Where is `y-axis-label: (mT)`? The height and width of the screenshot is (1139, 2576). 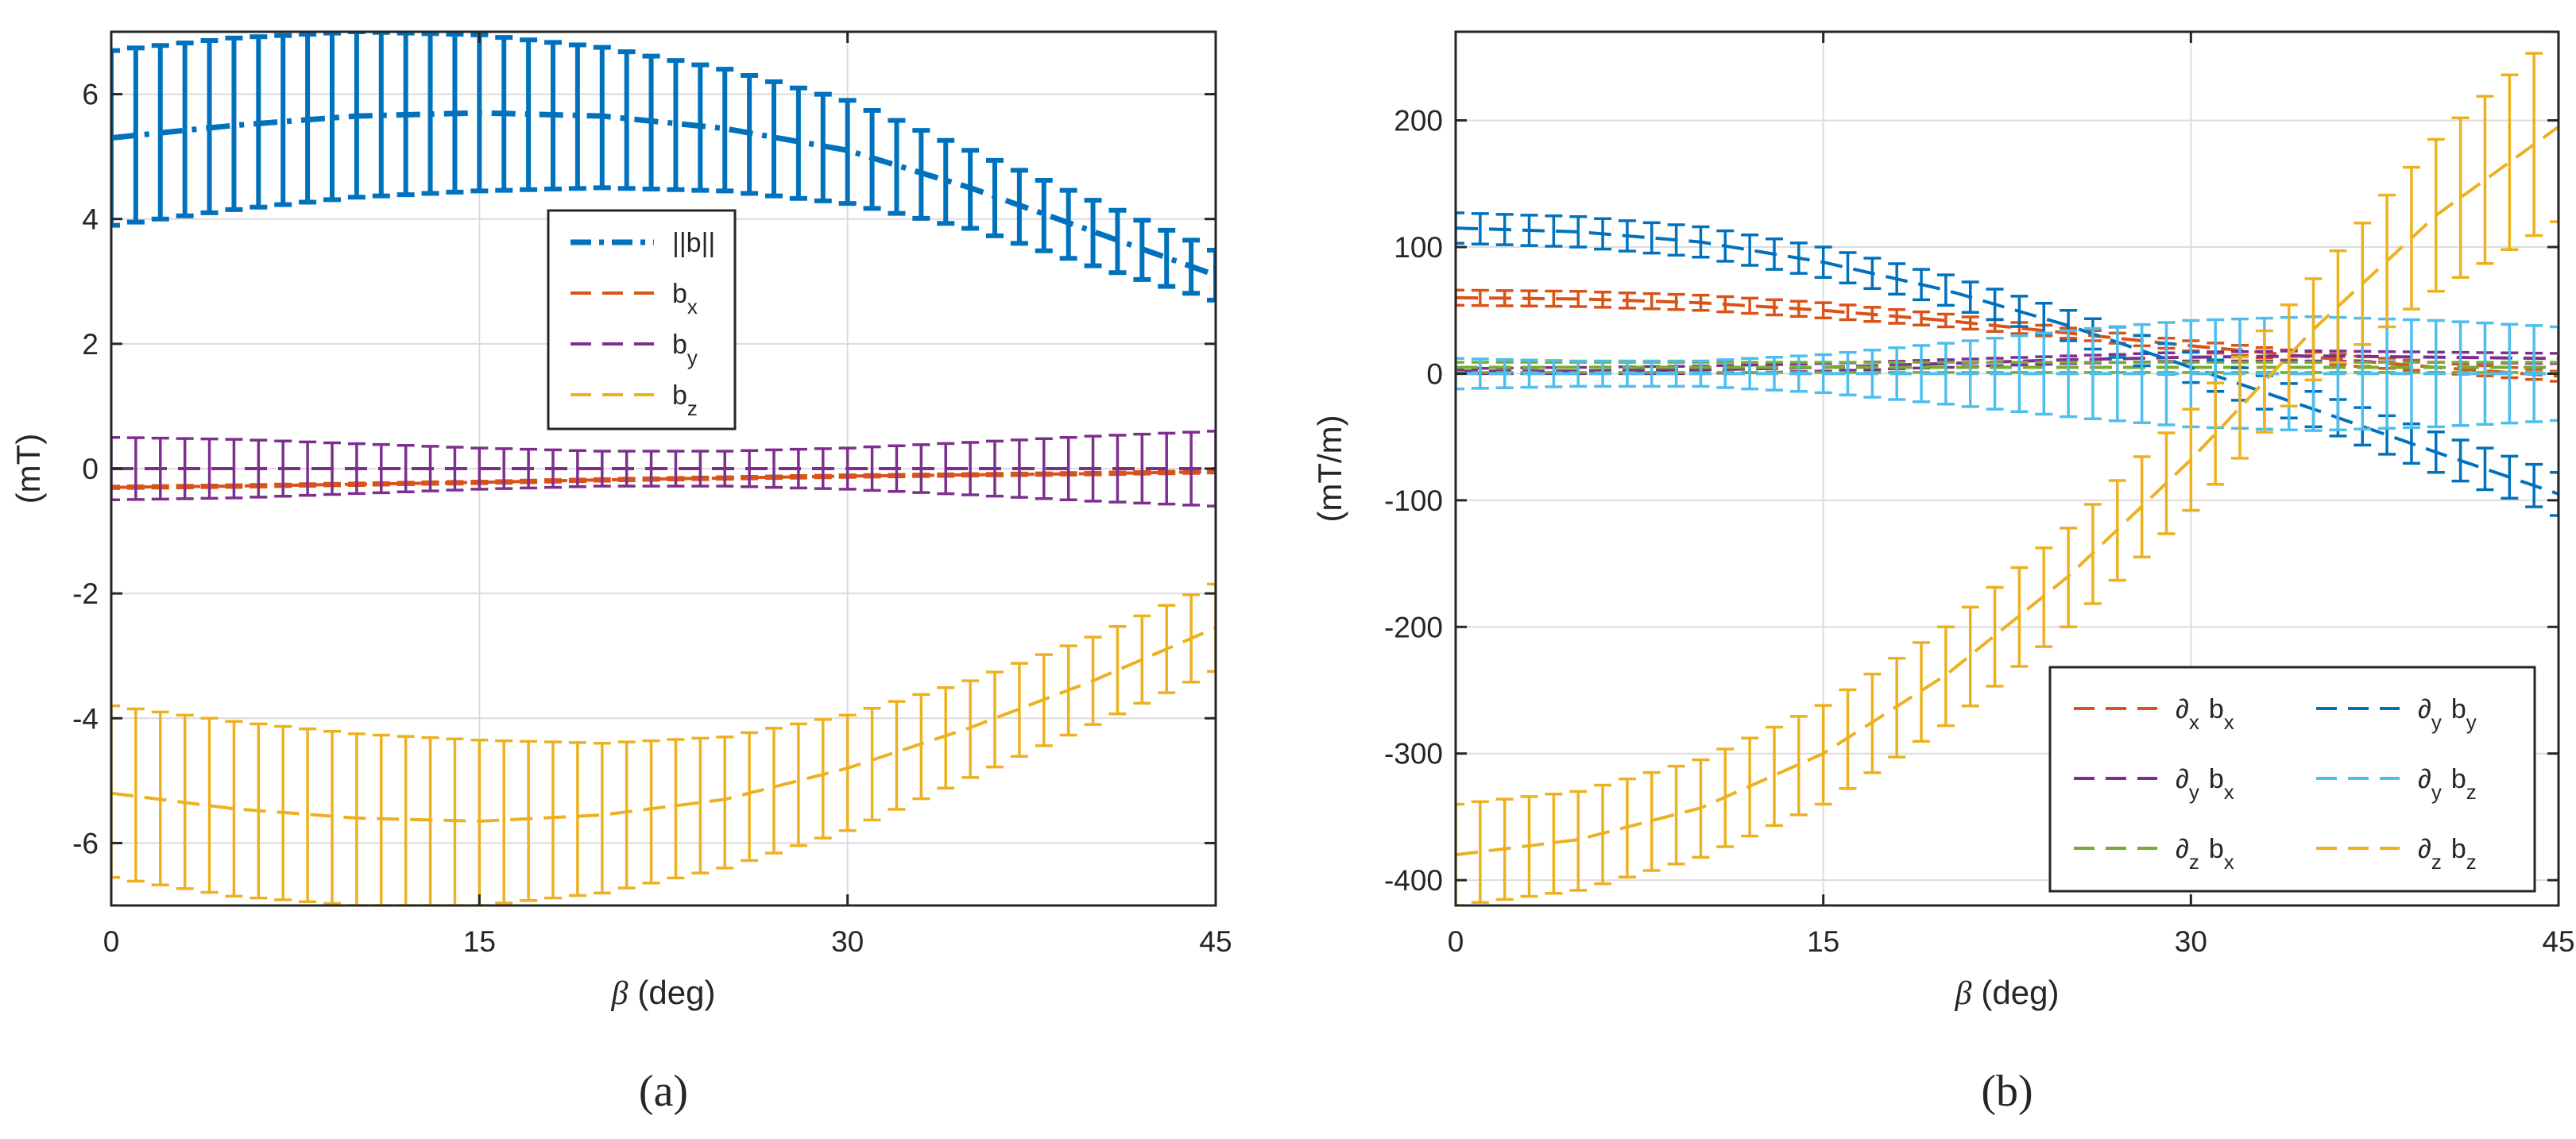
y-axis-label: (mT) is located at coordinates (28, 469).